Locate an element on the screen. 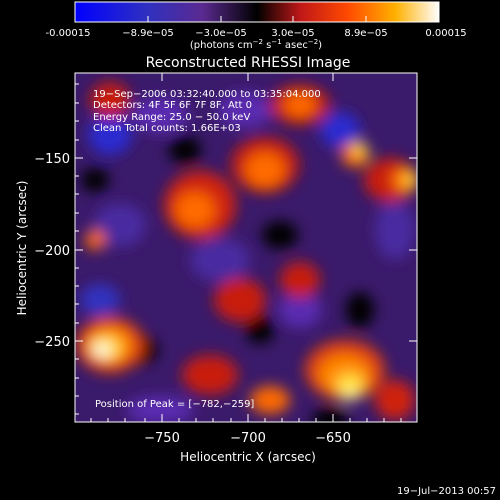 The height and width of the screenshot is (500, 500). info-line: Detectors: 4F 5F 6F 7F 8F, Att 0 is located at coordinates (172, 105).